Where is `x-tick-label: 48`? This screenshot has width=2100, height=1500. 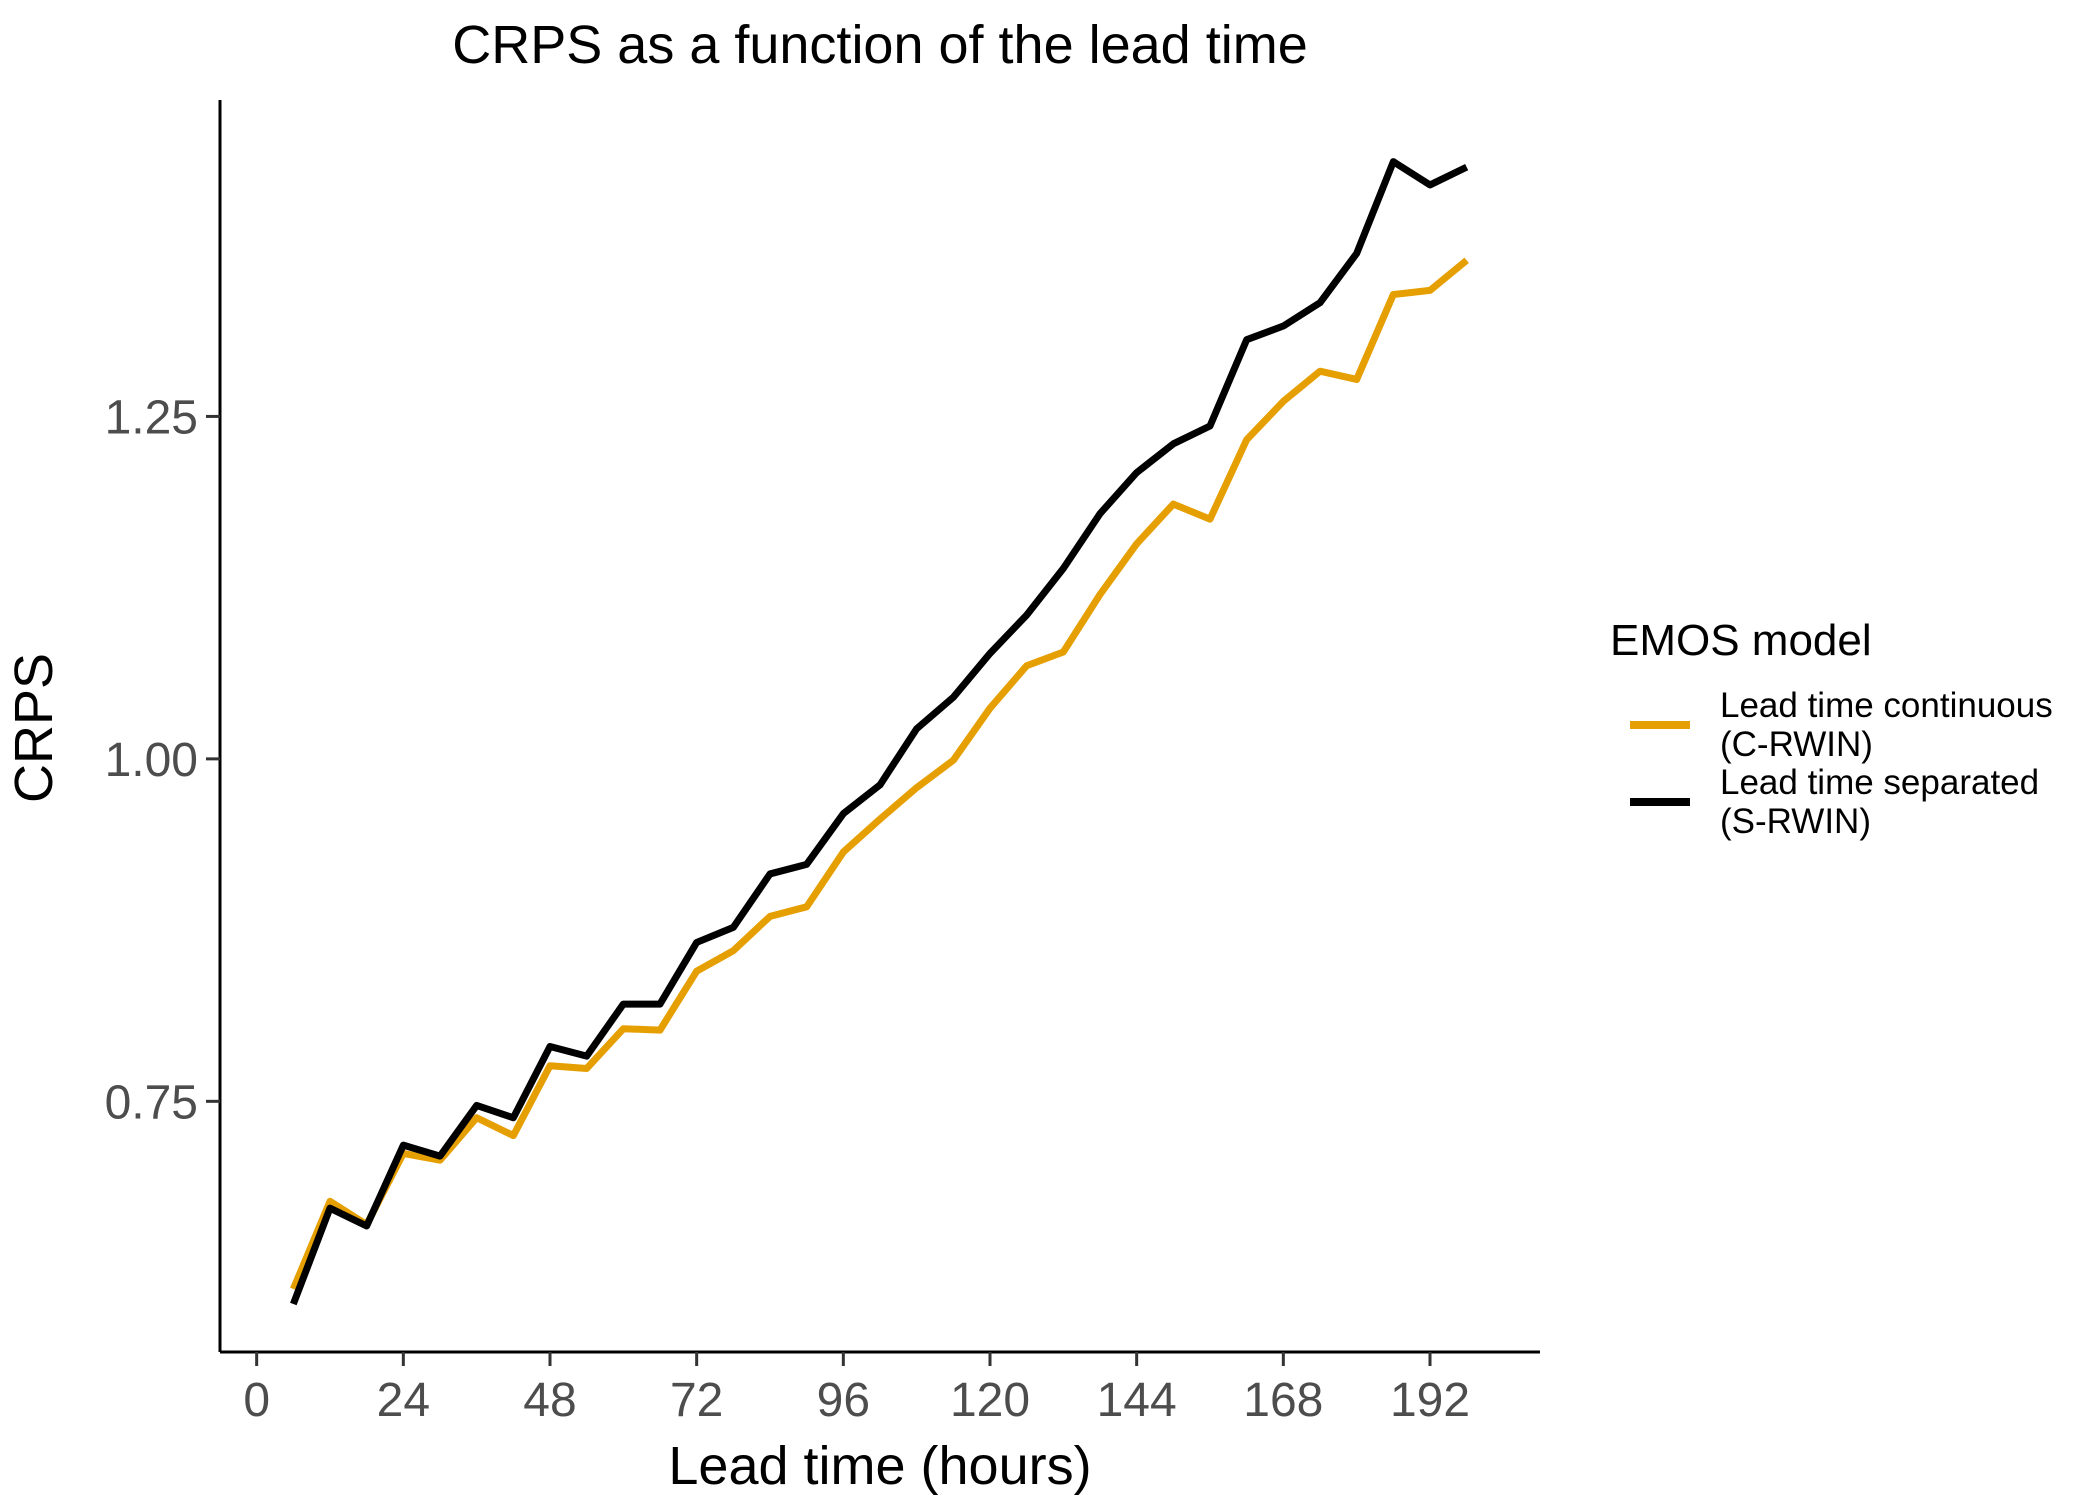
x-tick-label: 48 is located at coordinates (549, 1400).